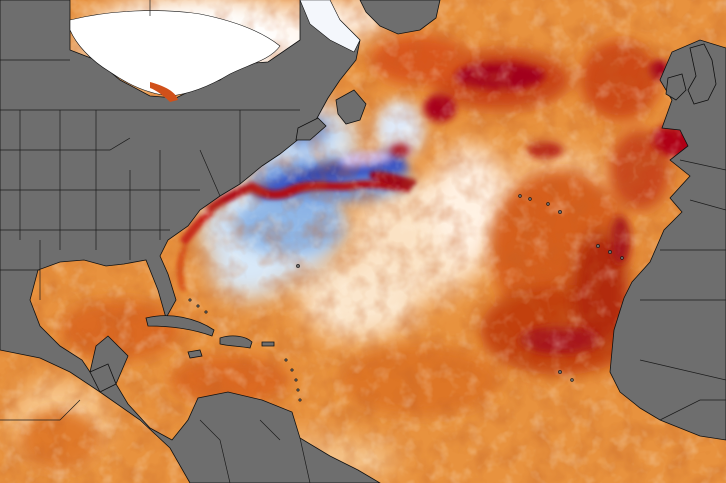 The width and height of the screenshot is (726, 483). I want to click on labrador-sea-ice, so click(330, 26).